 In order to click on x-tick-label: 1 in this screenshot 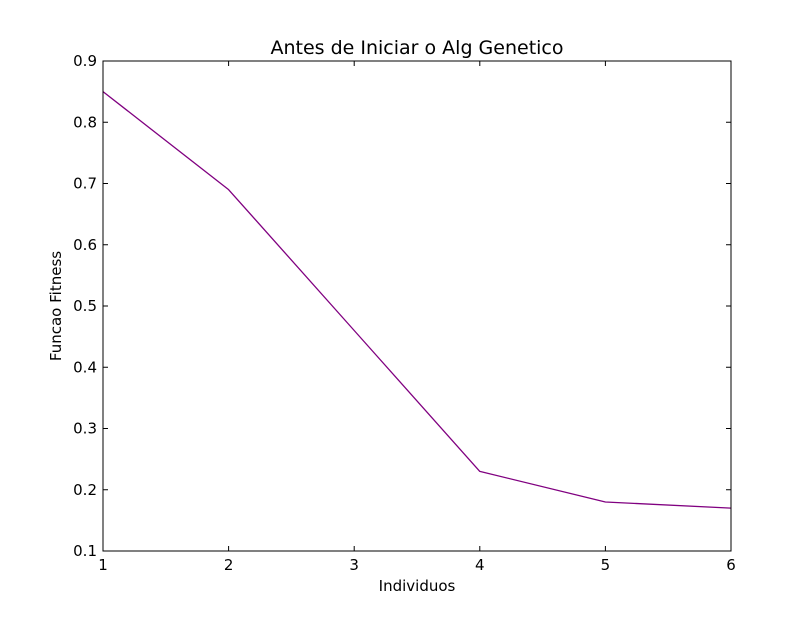, I will do `click(103, 565)`.